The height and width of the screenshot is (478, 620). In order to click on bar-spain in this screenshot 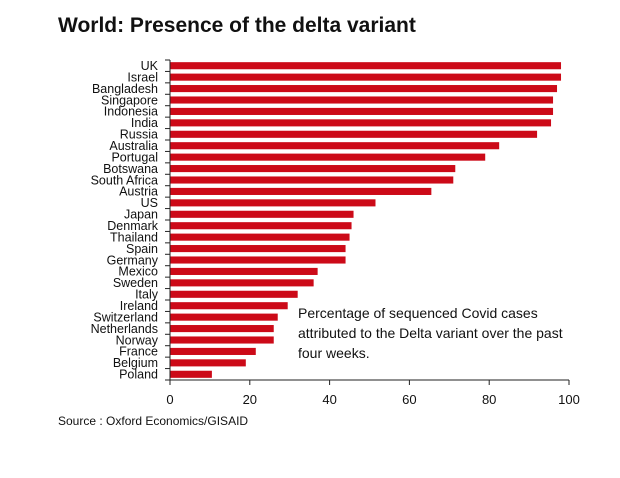, I will do `click(258, 249)`.